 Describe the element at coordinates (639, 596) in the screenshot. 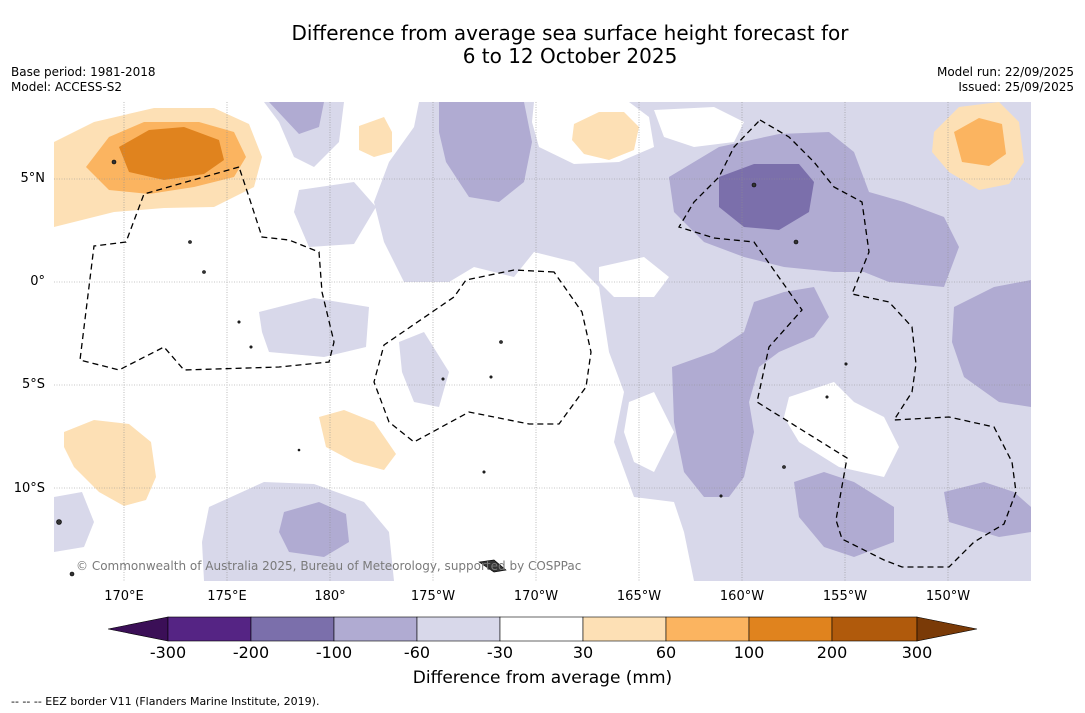

I see `lon-label-165w: 165°W` at that location.